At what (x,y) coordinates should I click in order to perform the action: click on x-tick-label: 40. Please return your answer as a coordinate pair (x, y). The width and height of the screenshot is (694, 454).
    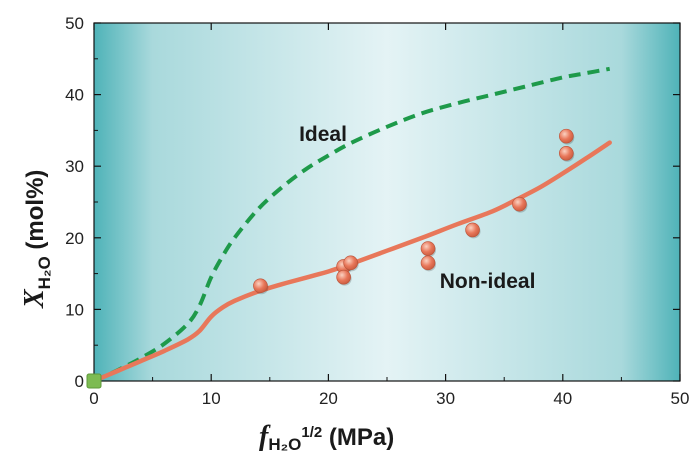
    Looking at the image, I should click on (562, 398).